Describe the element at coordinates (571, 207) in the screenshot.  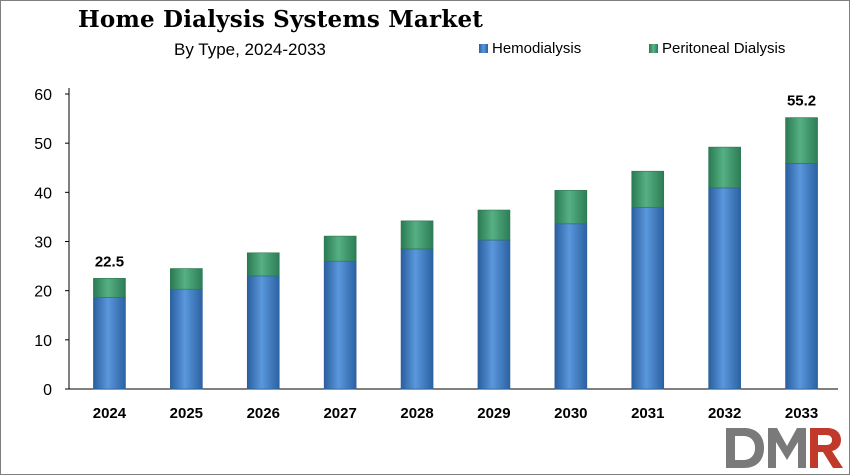
I see `bar-peritoneal-dialysis-2030` at that location.